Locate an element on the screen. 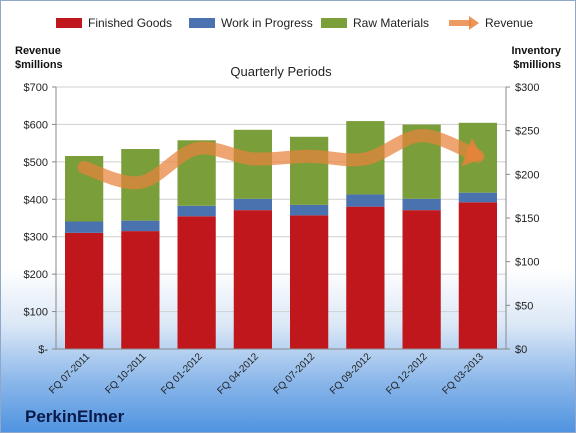 Image resolution: width=576 pixels, height=433 pixels. right-tick-label: $0 is located at coordinates (521, 350).